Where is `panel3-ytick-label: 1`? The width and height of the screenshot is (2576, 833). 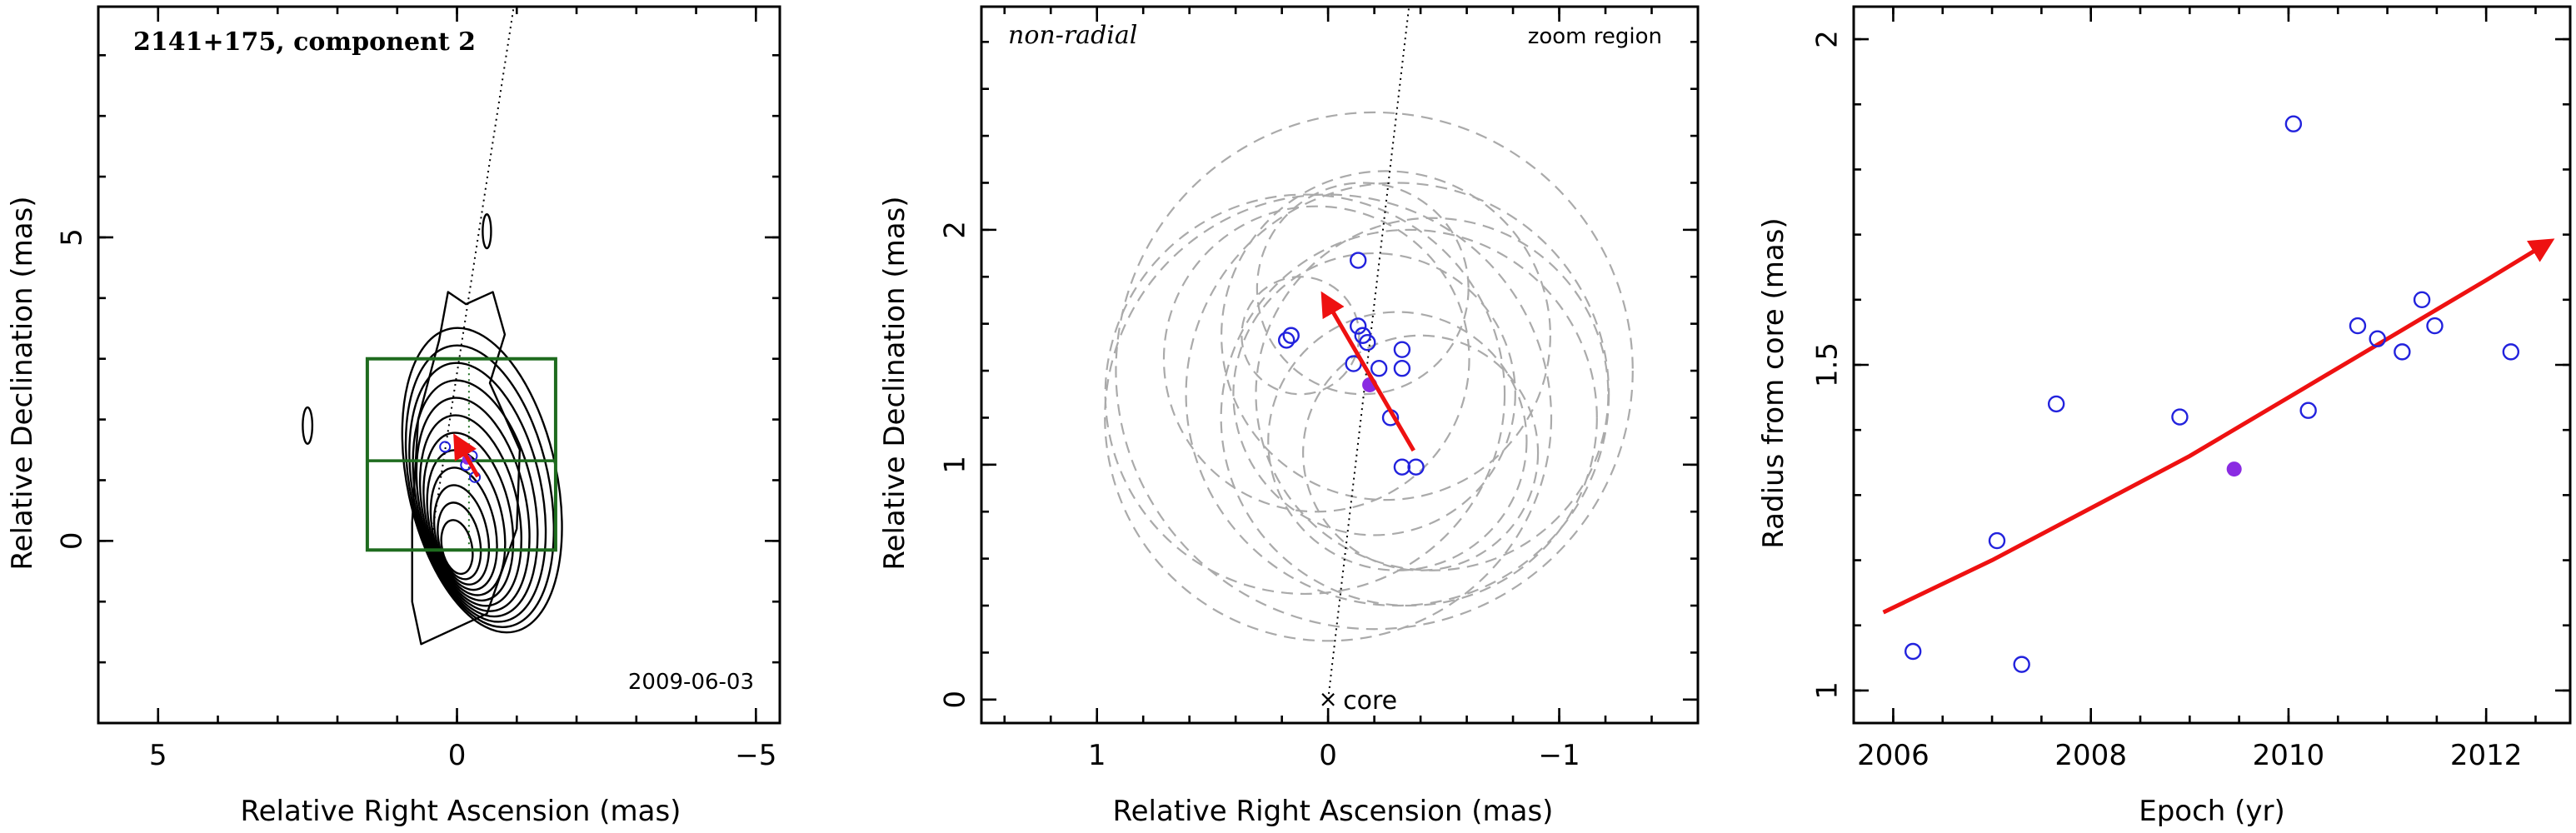
panel3-ytick-label: 1 is located at coordinates (1828, 690).